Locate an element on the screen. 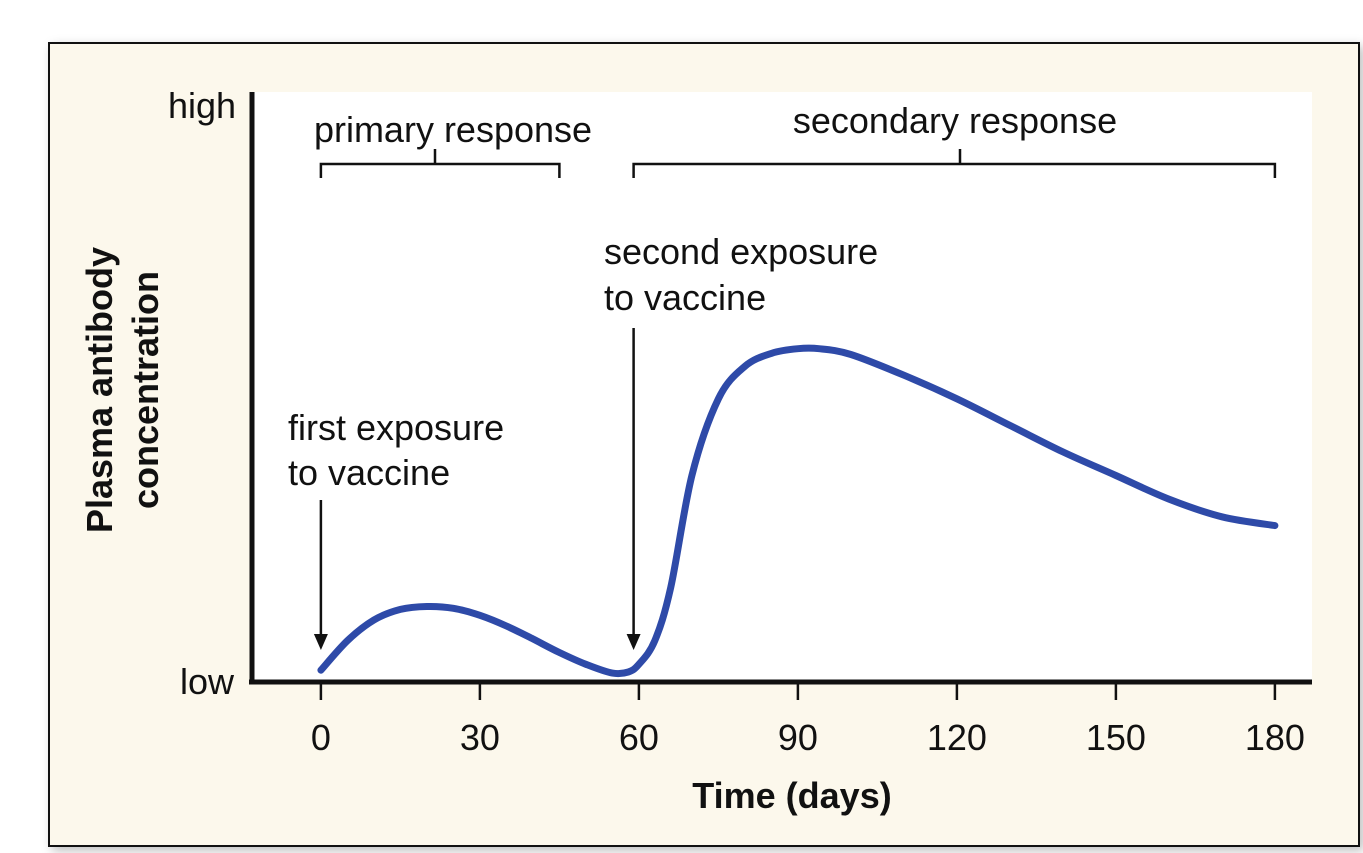  y-tick-label-high: high is located at coordinates (202, 105).